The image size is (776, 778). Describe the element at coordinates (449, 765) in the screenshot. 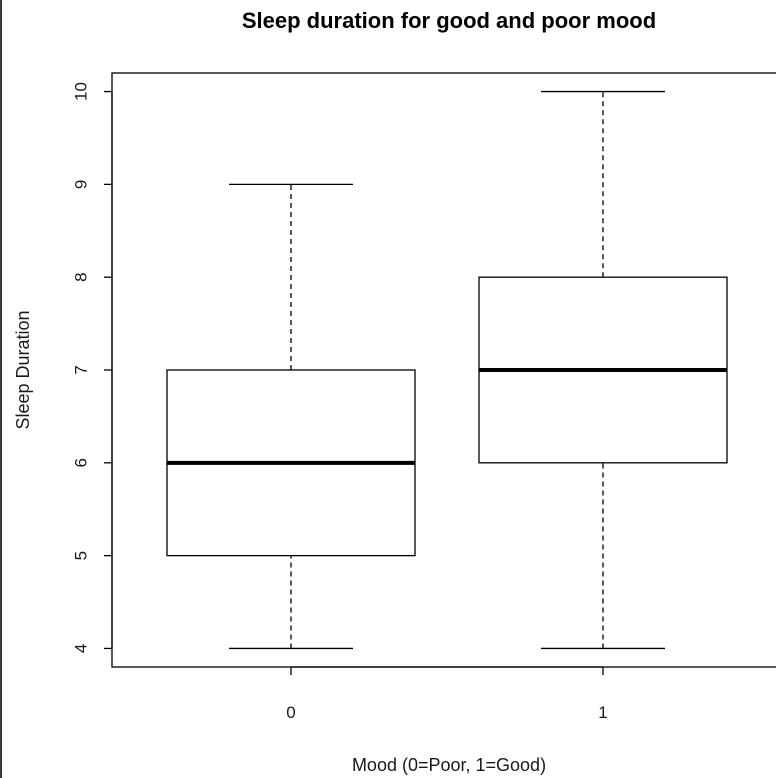

I see `x-axis-label: Mood (0=Poor, 1=Good)` at that location.